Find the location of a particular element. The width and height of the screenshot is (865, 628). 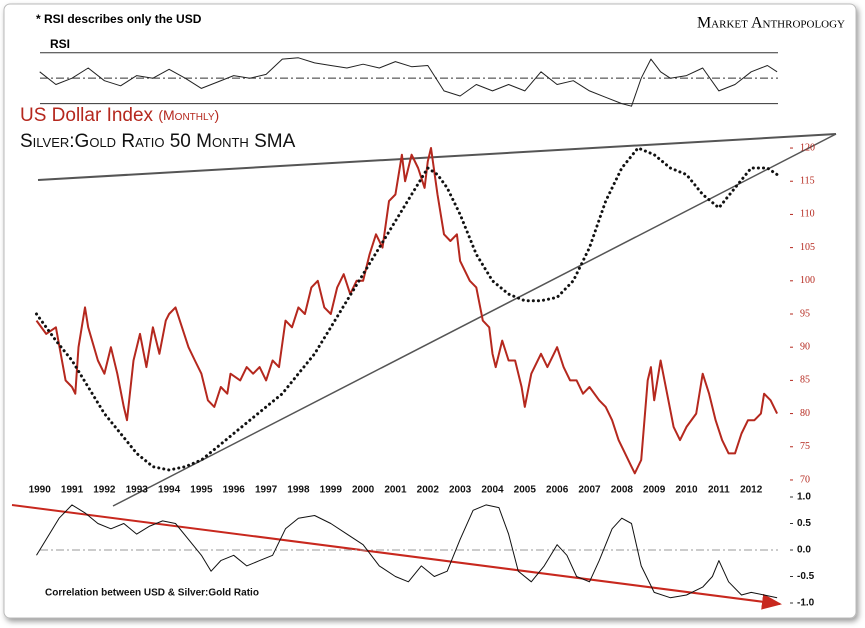

resistance-line is located at coordinates (437, 157).